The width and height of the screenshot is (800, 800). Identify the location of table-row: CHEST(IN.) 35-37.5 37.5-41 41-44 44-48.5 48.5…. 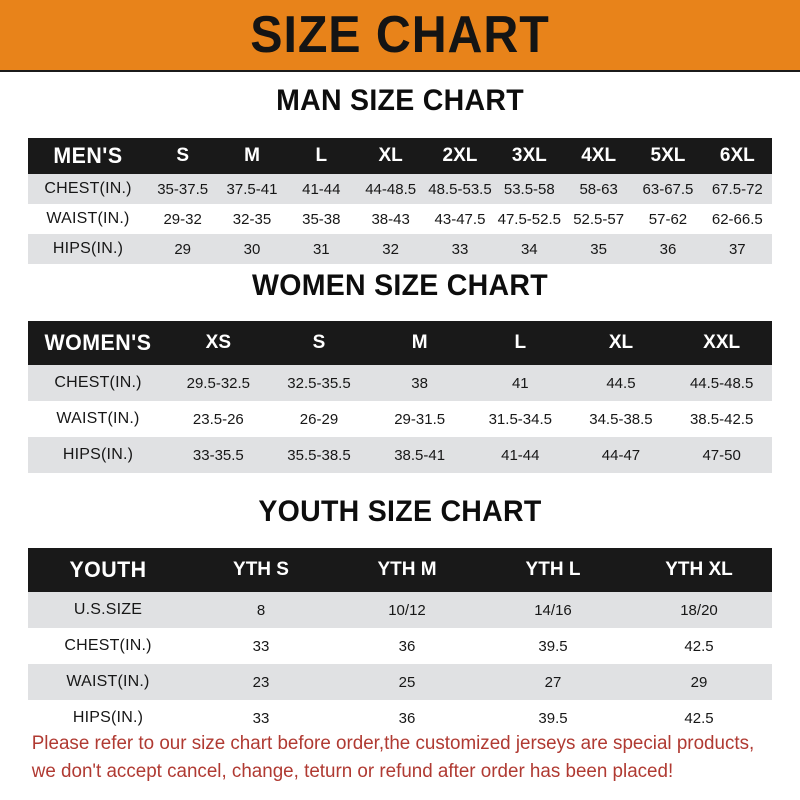
(400, 189).